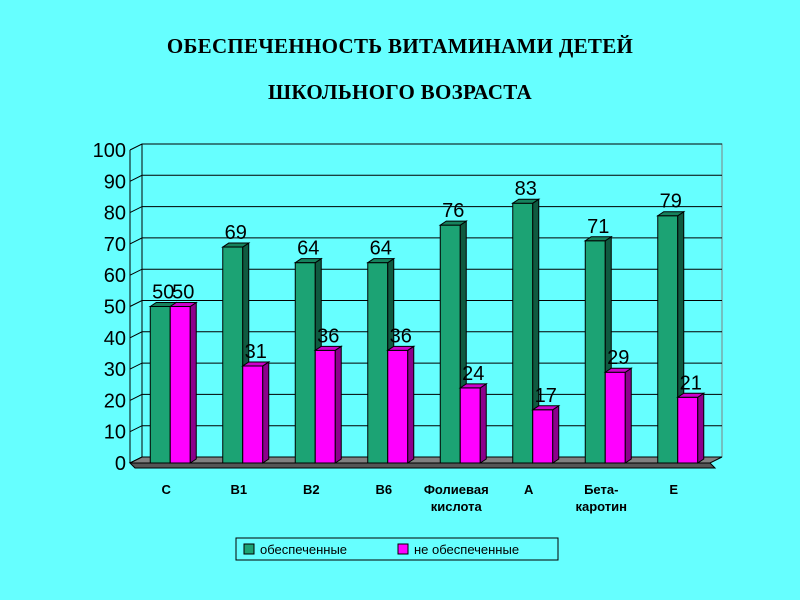 The image size is (800, 600). Describe the element at coordinates (115, 276) in the screenshot. I see `y-tick-label: 60` at that location.